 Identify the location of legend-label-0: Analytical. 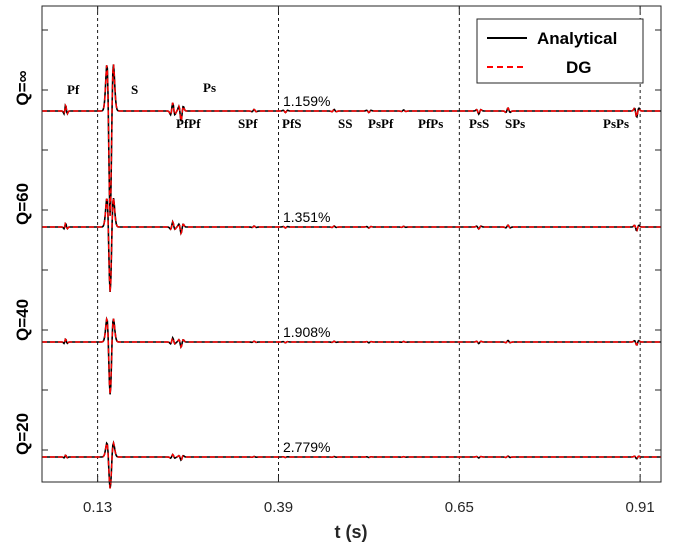
(577, 38).